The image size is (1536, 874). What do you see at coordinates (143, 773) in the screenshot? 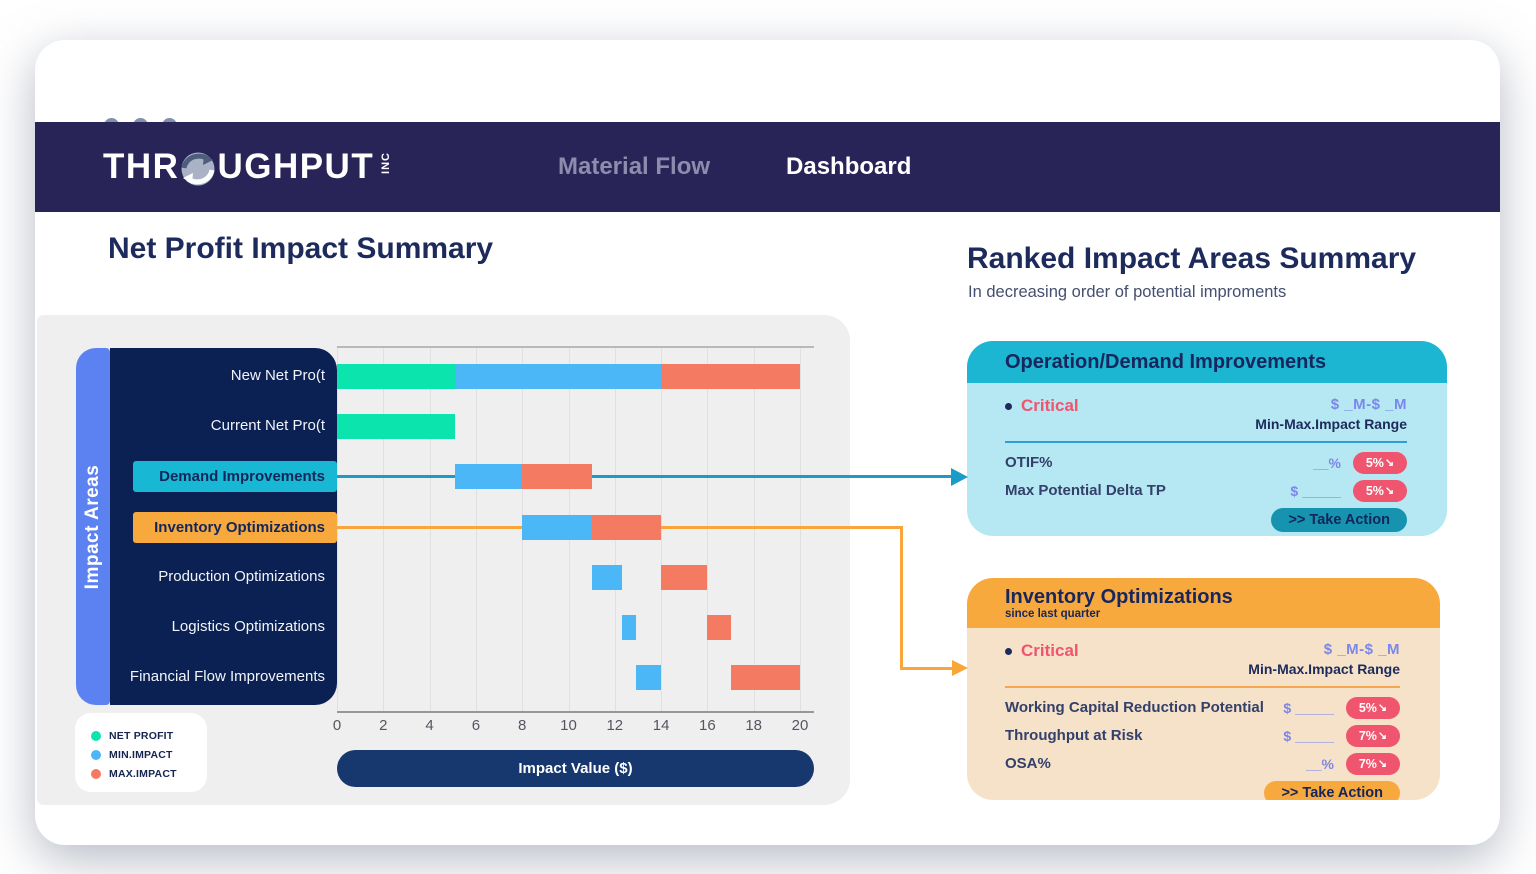
I see `legend-label: MAX.IMPACT` at bounding box center [143, 773].